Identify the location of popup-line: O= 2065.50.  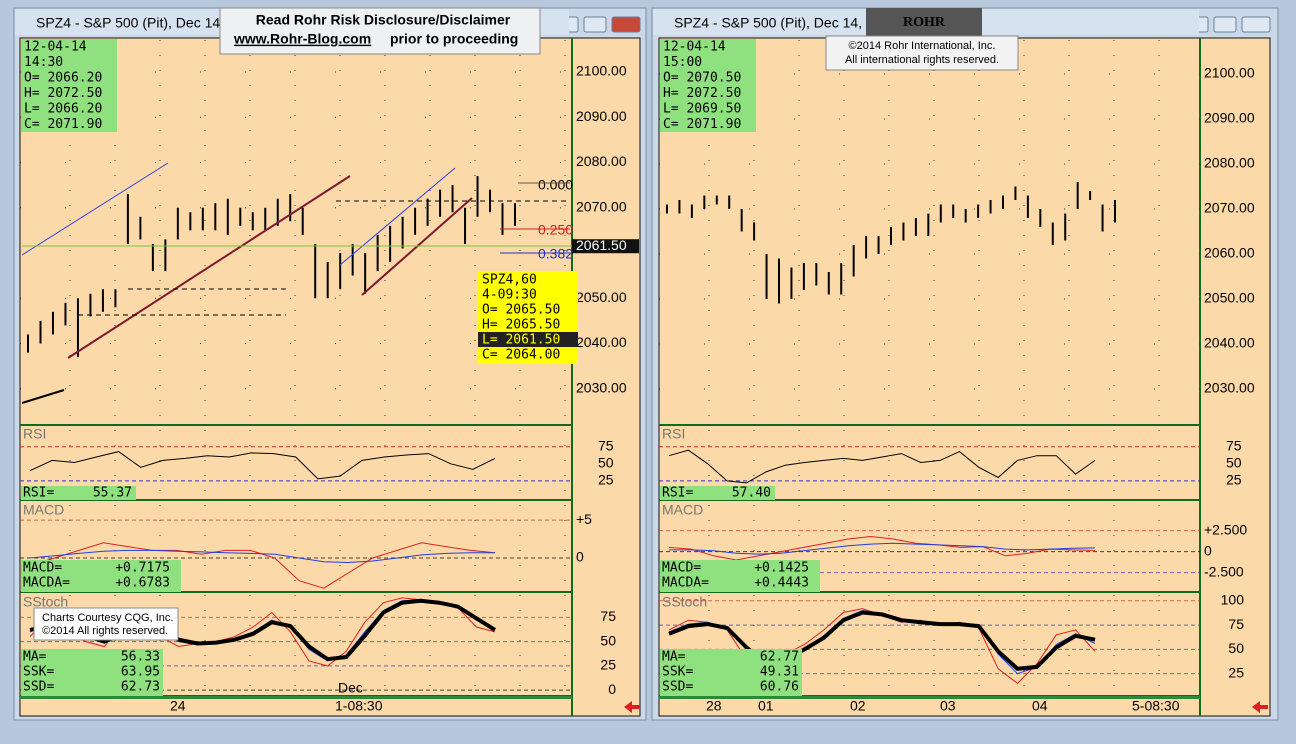
(521, 310).